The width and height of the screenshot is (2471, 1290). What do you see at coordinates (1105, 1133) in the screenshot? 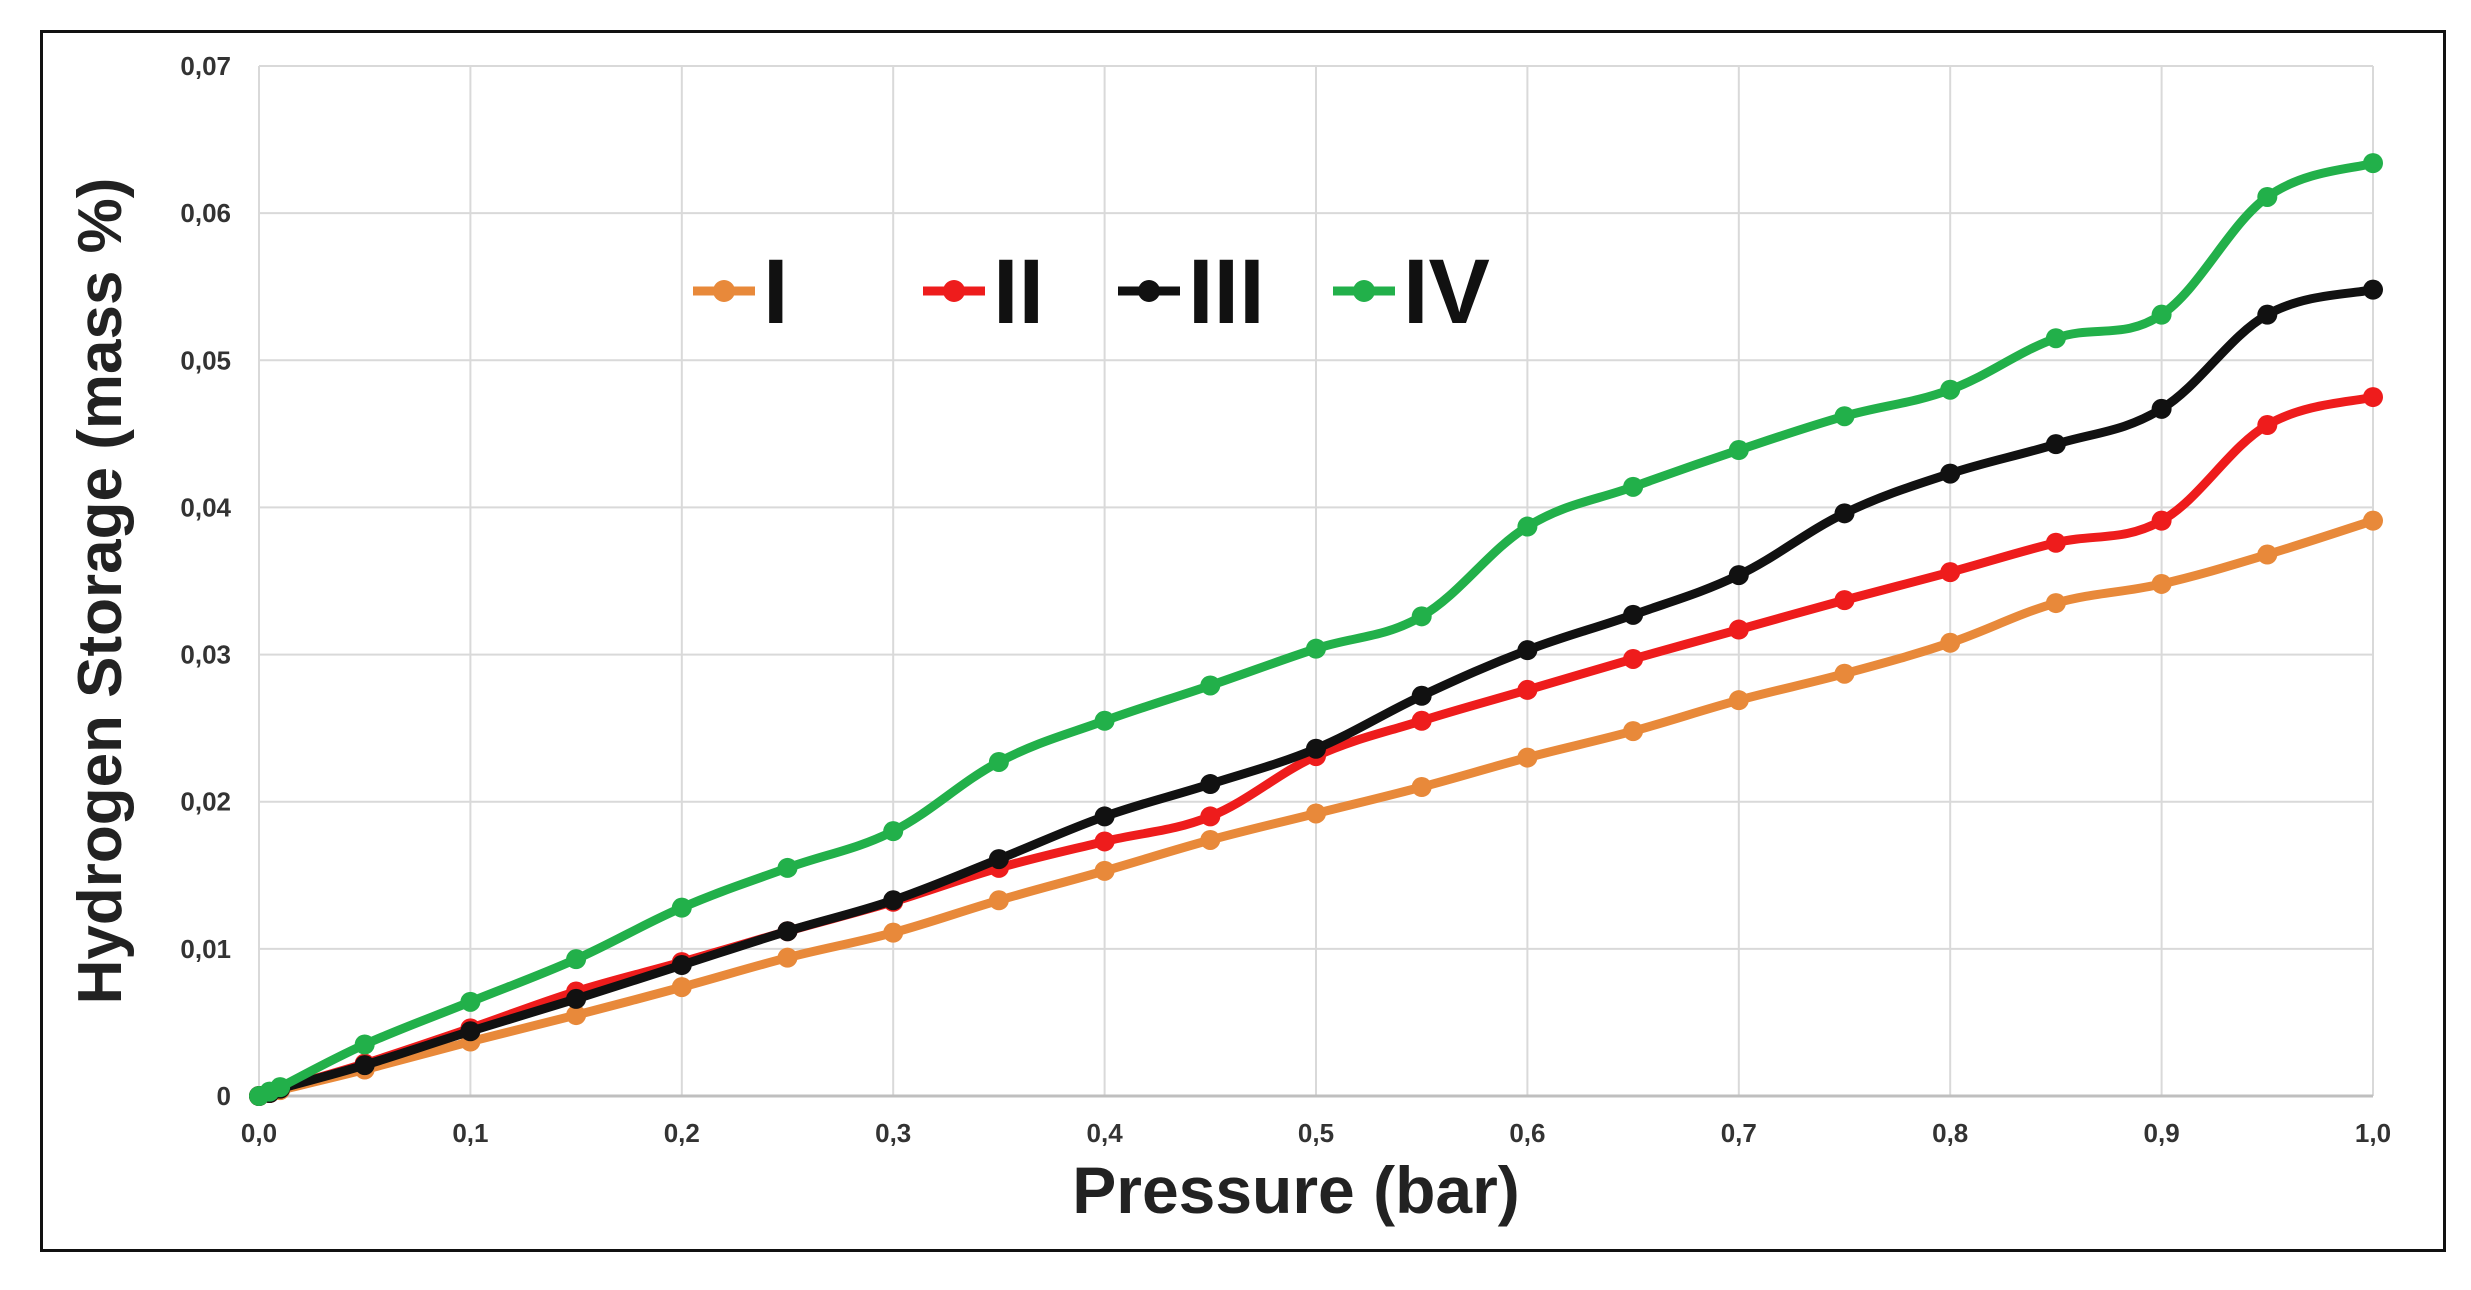
I see `x-tick-label: 0,4` at bounding box center [1105, 1133].